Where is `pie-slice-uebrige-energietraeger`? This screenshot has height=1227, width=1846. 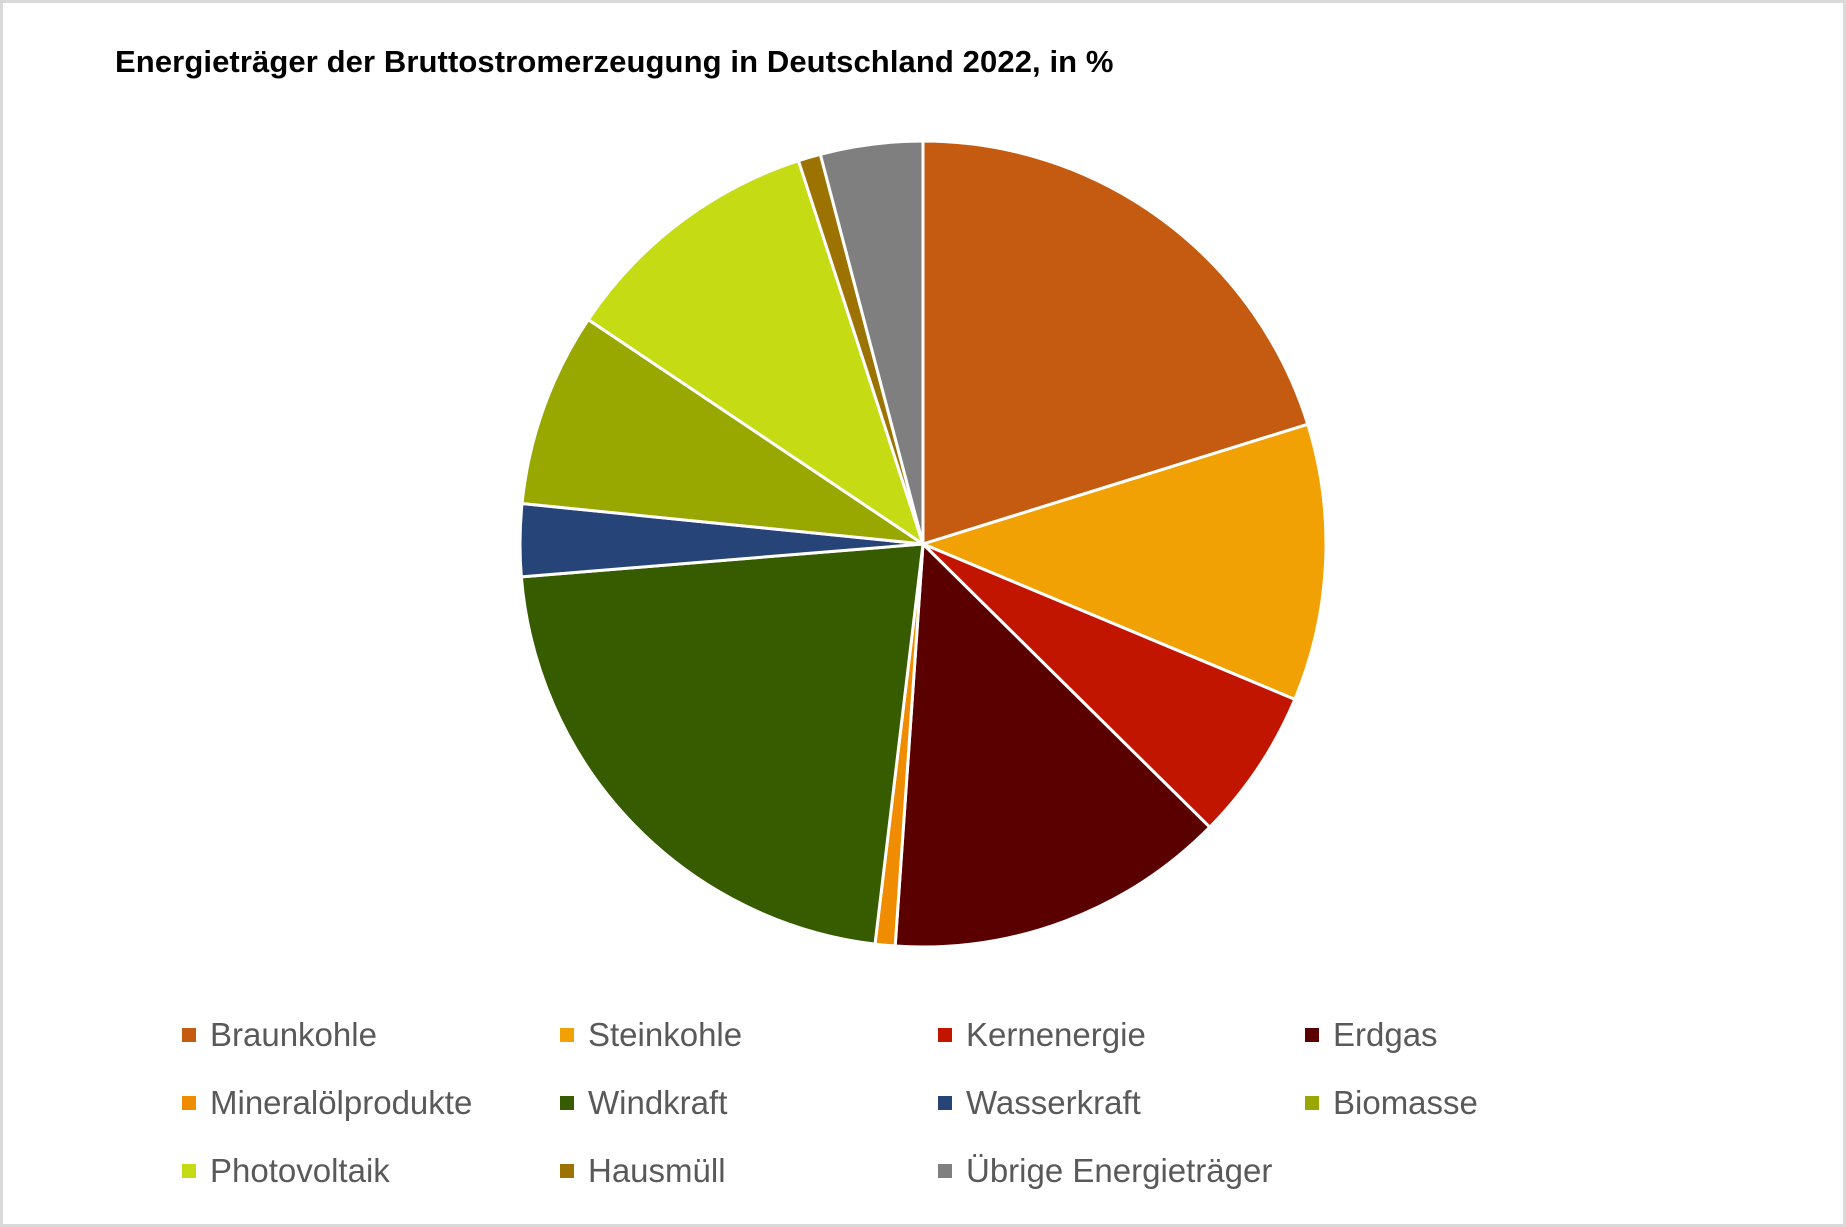
pie-slice-uebrige-energietraeger is located at coordinates (871, 342).